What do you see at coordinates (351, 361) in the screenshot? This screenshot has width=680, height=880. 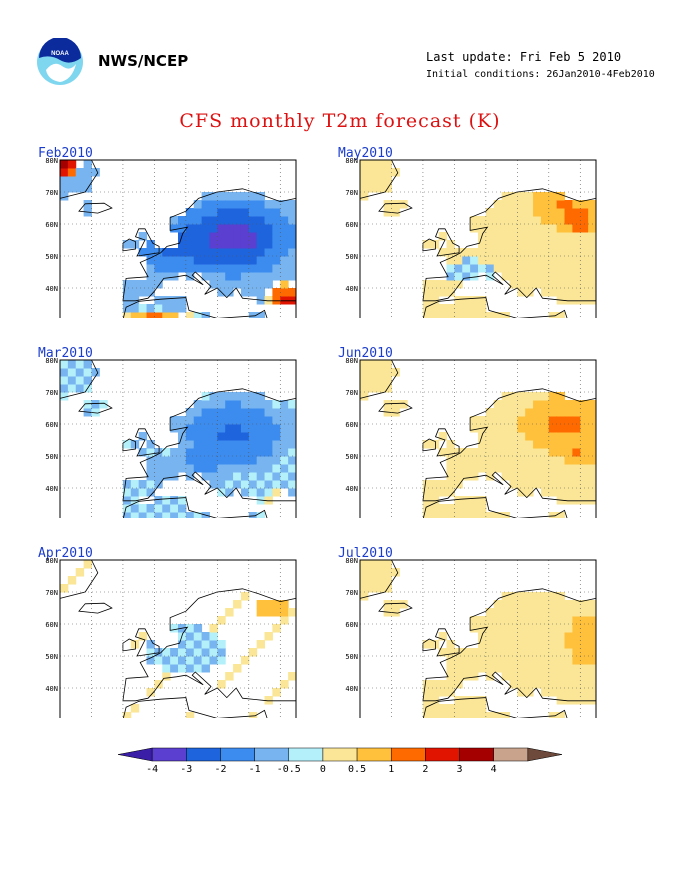 I see `lat-tick-label: 80N` at bounding box center [351, 361].